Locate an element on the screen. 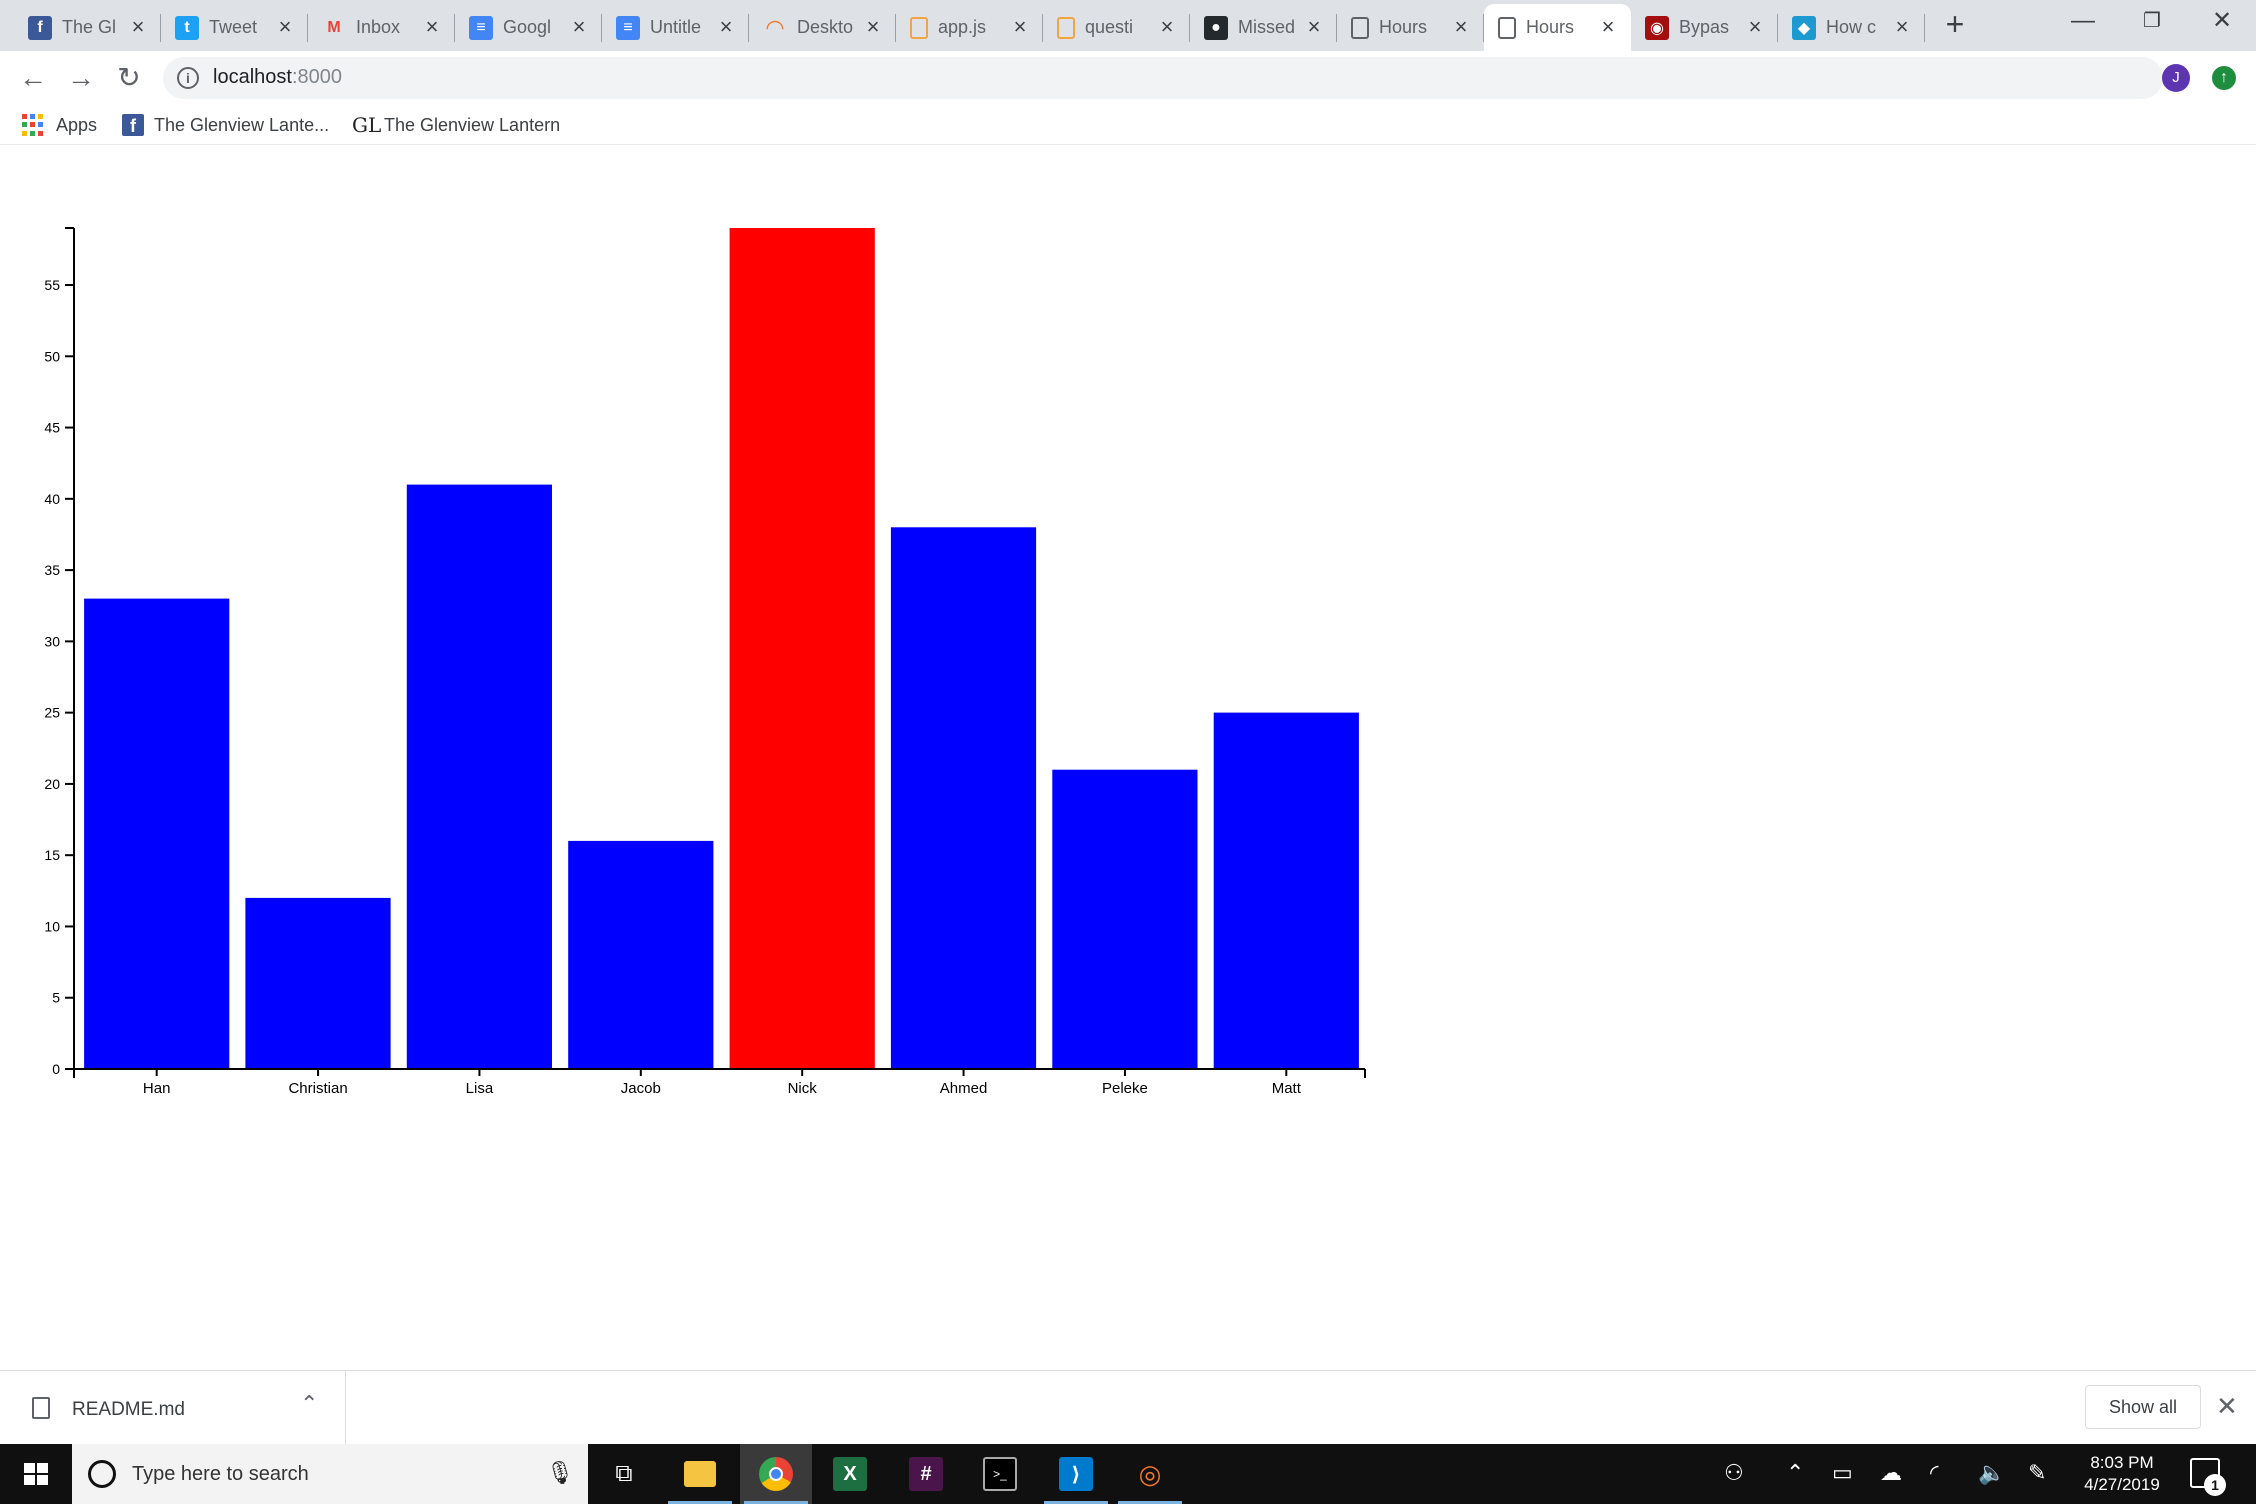 Image resolution: width=2256 pixels, height=1504 pixels. tab-title: How c is located at coordinates (1851, 27).